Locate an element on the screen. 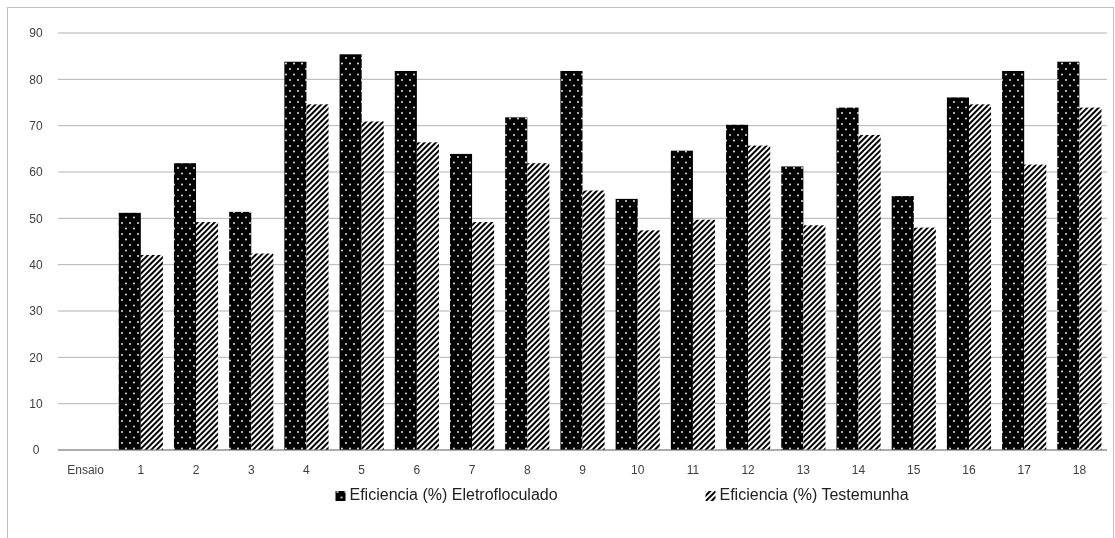 This screenshot has height=538, width=1115. y-tick-label: 50 is located at coordinates (36, 218).